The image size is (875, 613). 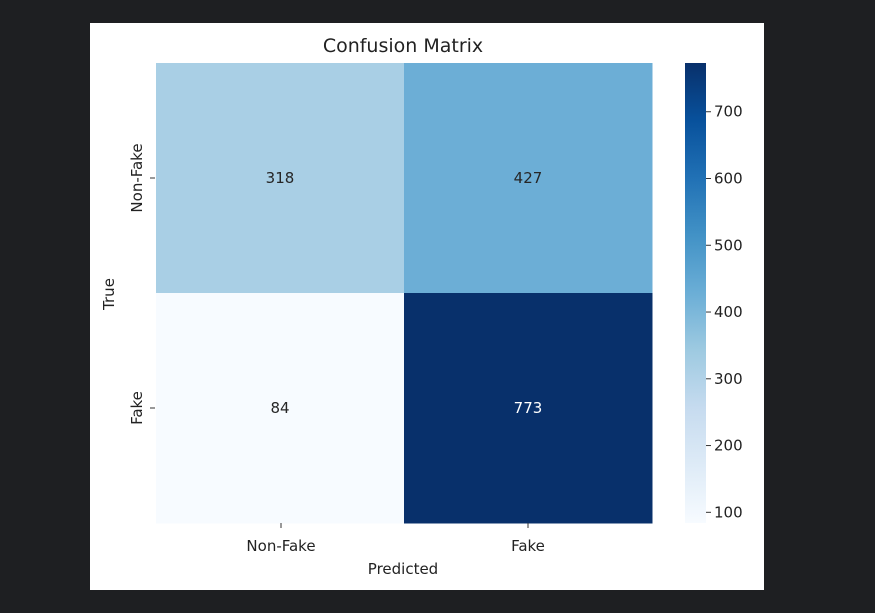 I want to click on cell-value-labels: 318 427 84 773, so click(x=404, y=293).